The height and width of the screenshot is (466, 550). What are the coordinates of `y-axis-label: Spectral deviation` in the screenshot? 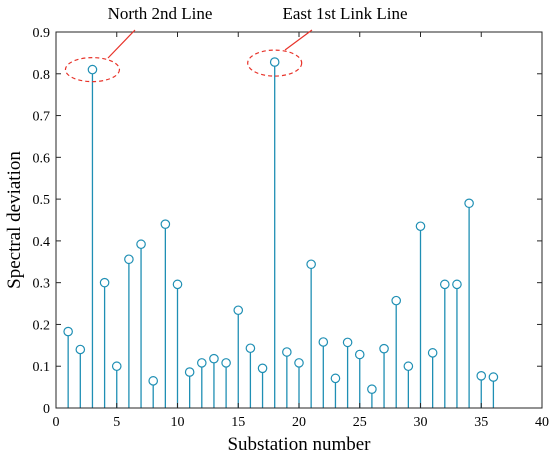 It's located at (14, 220).